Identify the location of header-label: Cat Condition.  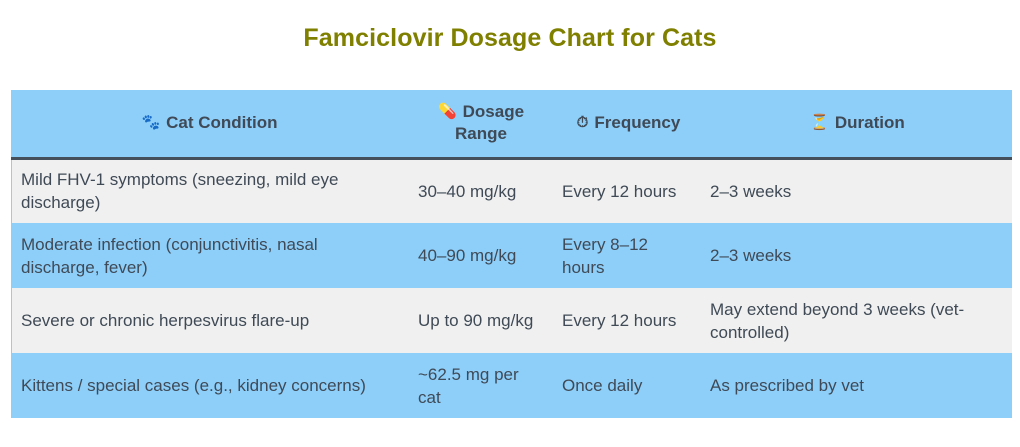
(222, 123).